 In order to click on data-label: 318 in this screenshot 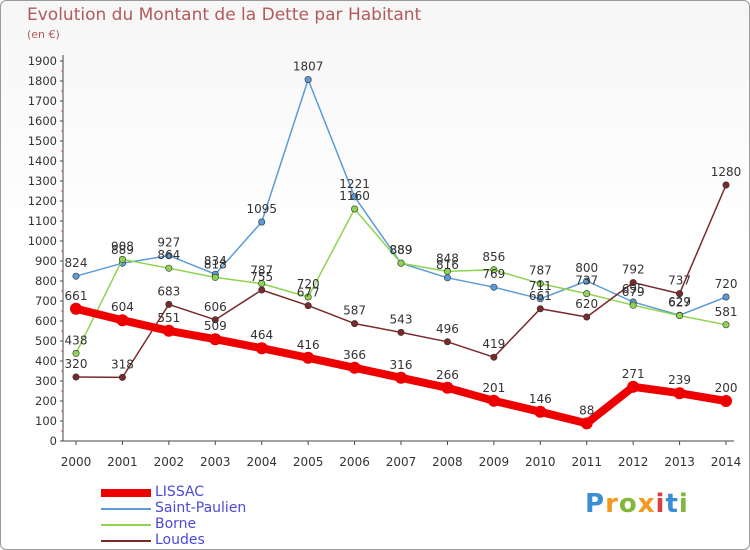, I will do `click(122, 364)`.